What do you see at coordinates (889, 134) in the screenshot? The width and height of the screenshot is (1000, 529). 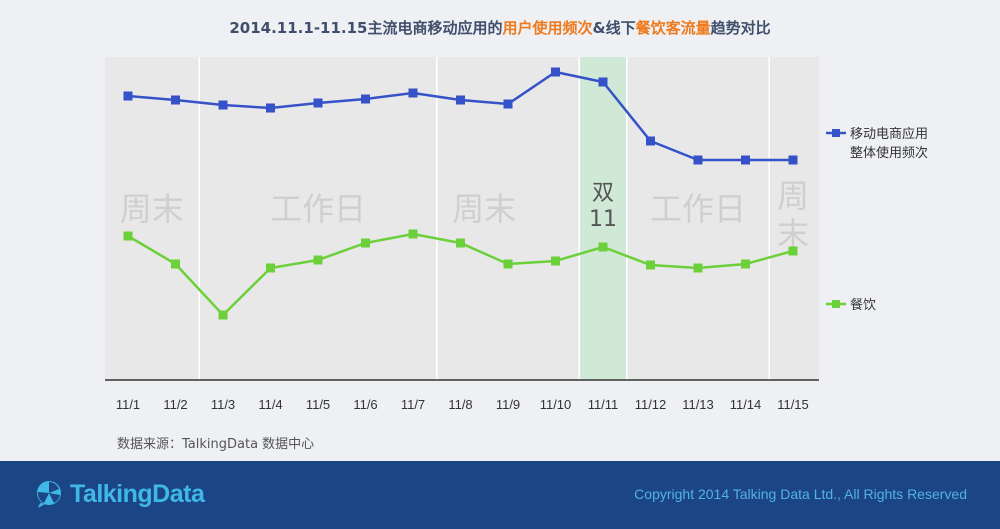 I see `legend-label: 移动电商应用` at bounding box center [889, 134].